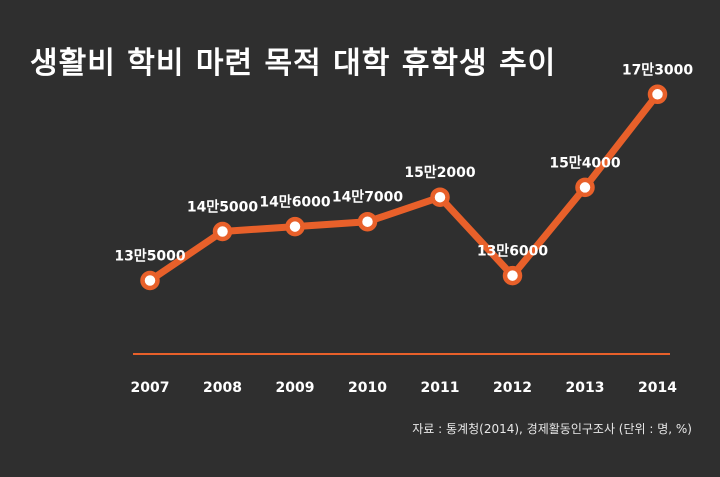 The image size is (720, 477). Describe the element at coordinates (440, 388) in the screenshot. I see `x-tick-label: 2011` at that location.